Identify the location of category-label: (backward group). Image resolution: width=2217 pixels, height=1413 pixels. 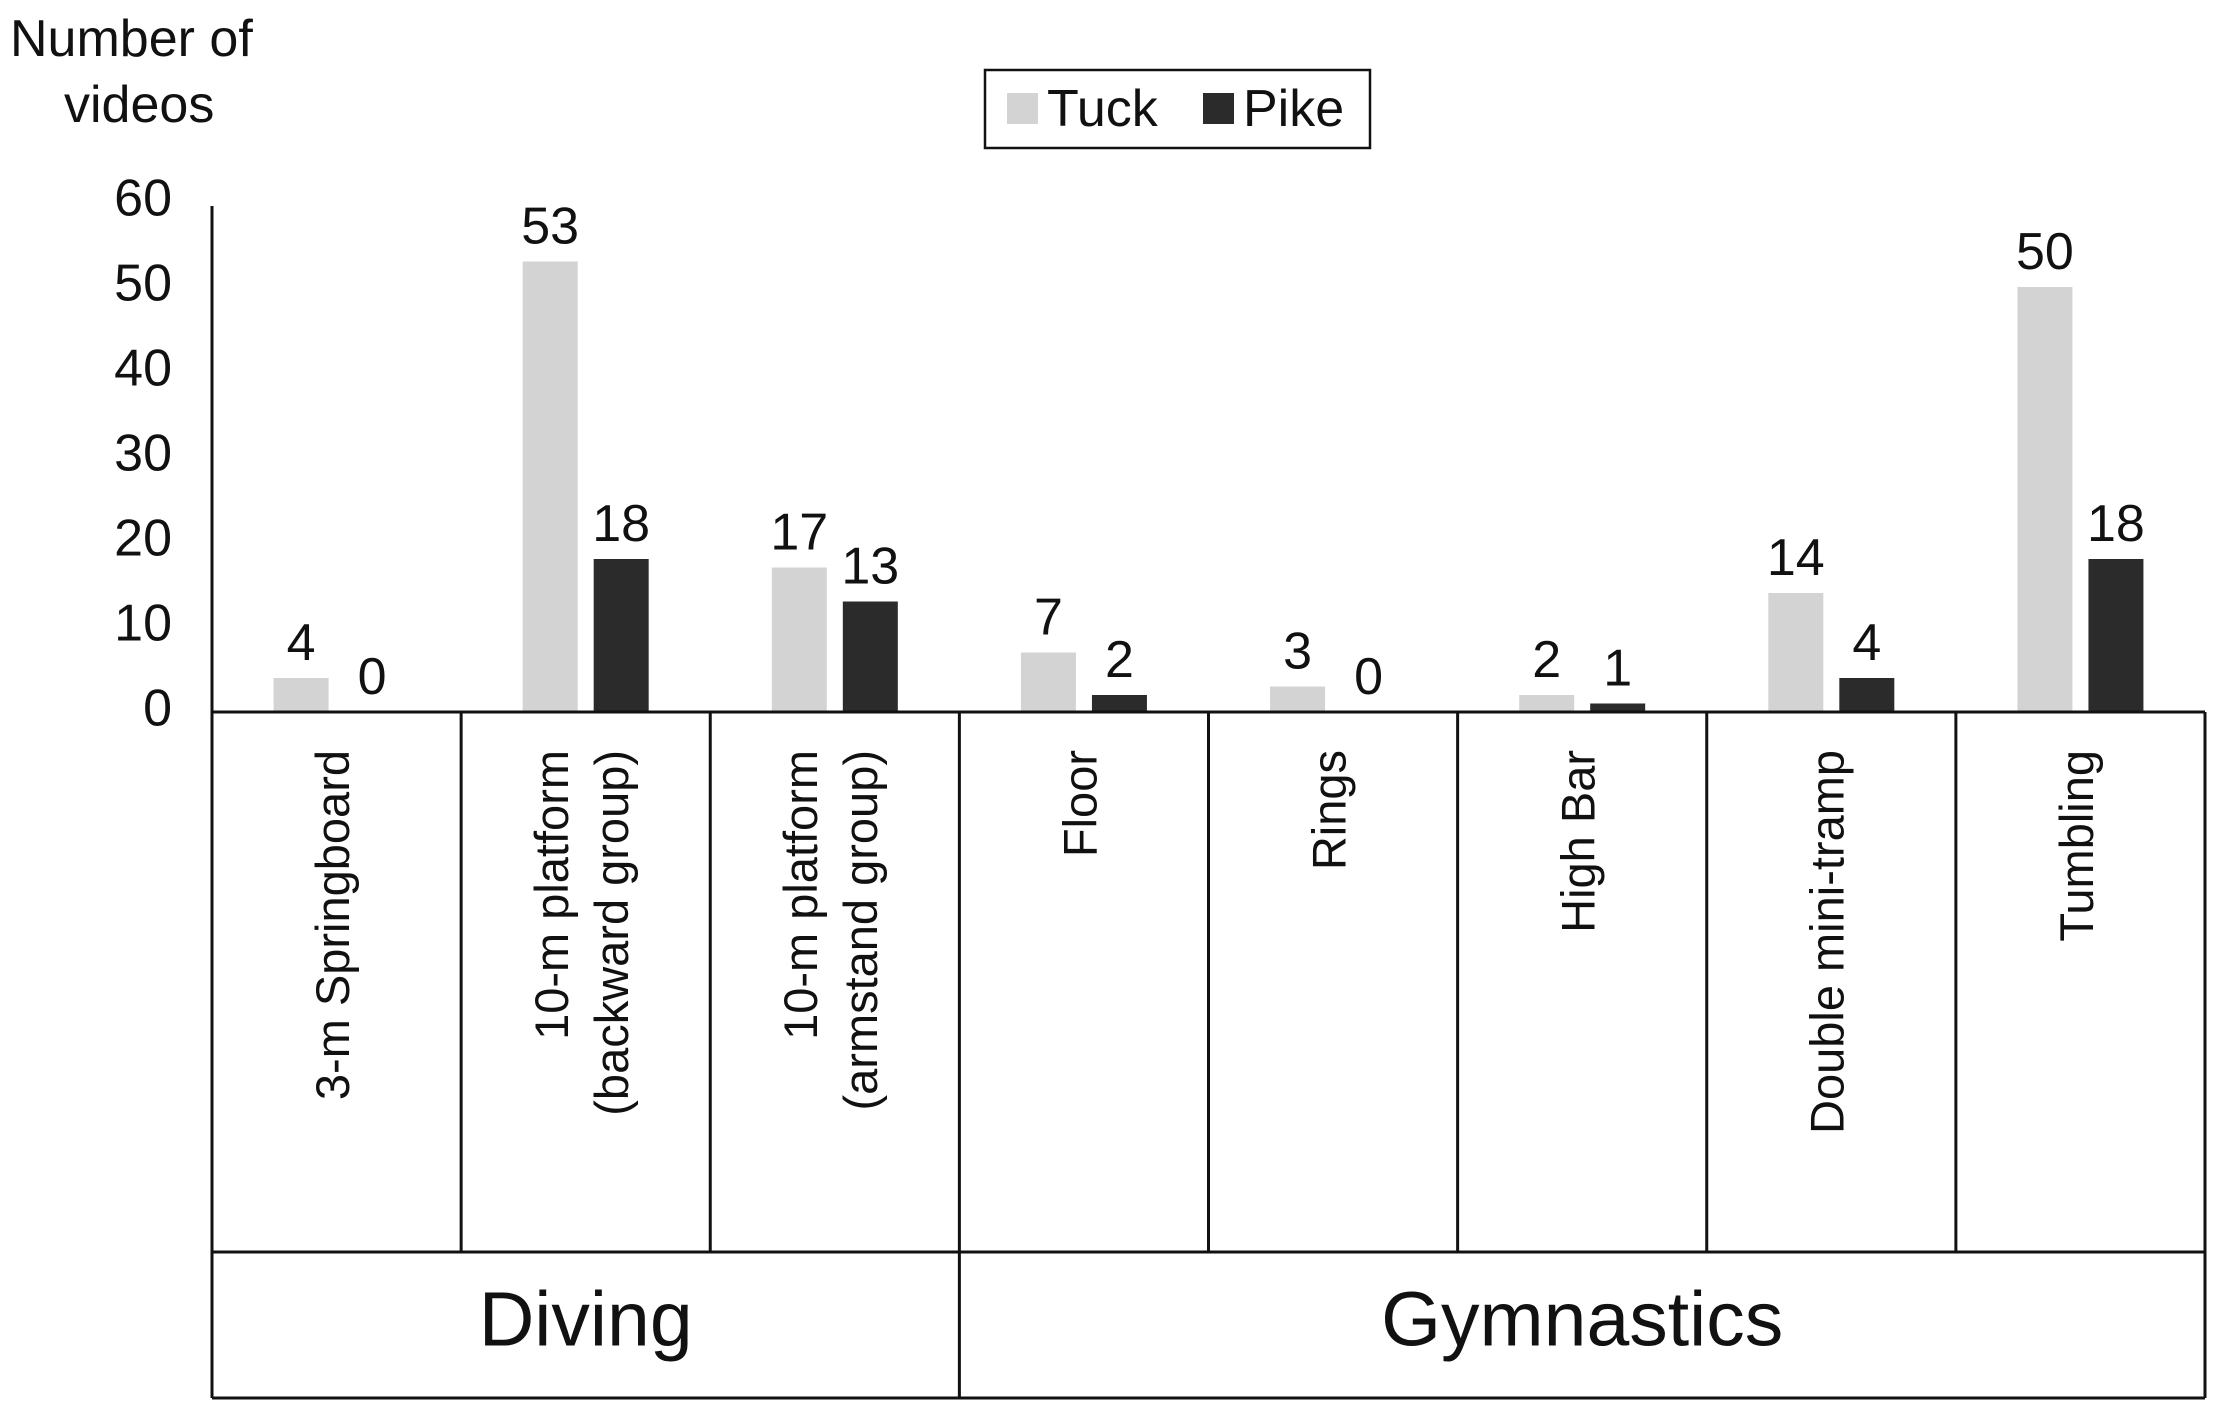
(611, 933).